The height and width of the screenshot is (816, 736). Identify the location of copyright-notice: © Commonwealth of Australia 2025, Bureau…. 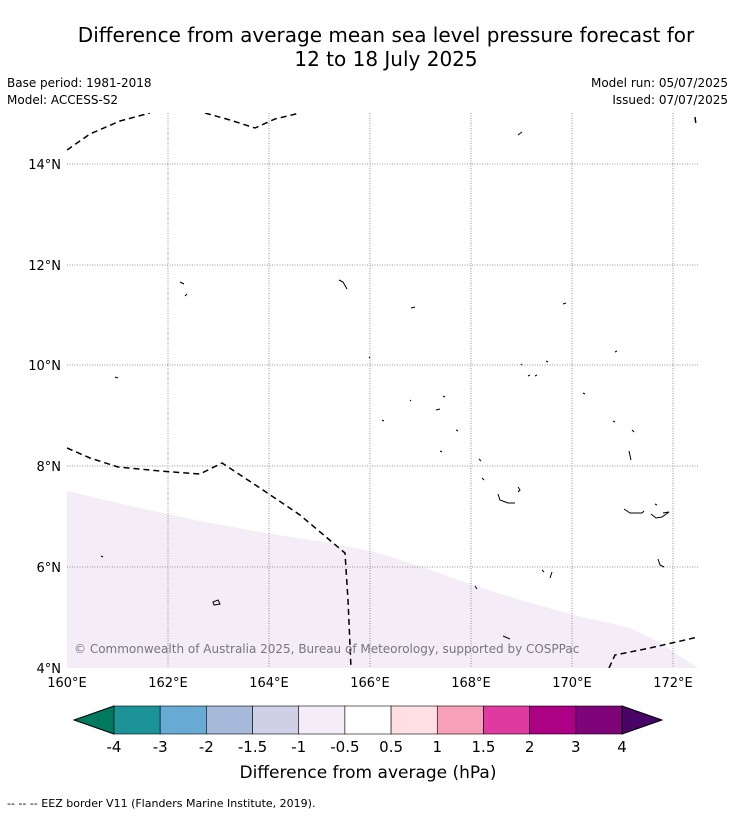
(326, 649).